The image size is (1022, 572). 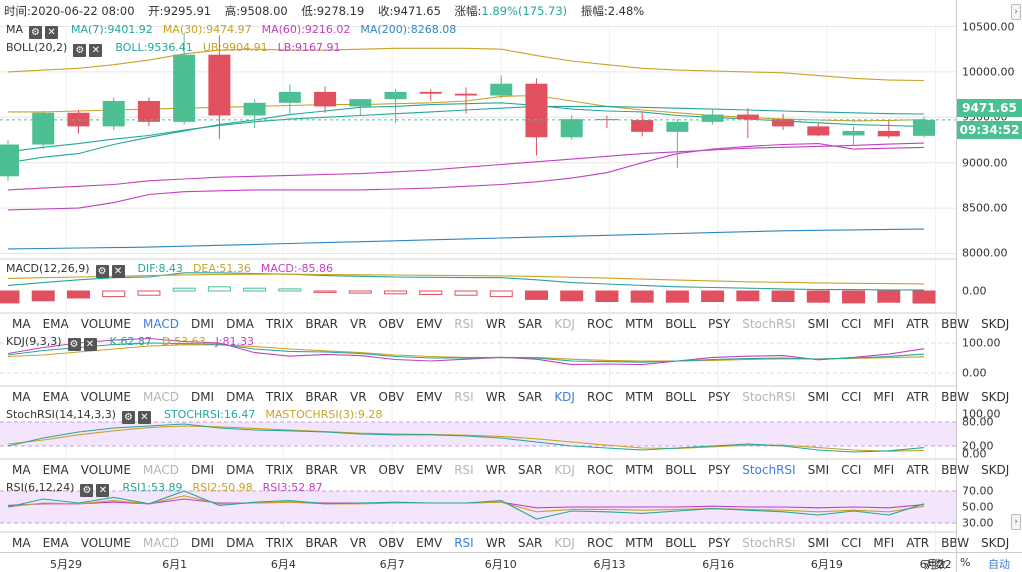 I want to click on scroll-right-icon: ›, so click(x=1016, y=12).